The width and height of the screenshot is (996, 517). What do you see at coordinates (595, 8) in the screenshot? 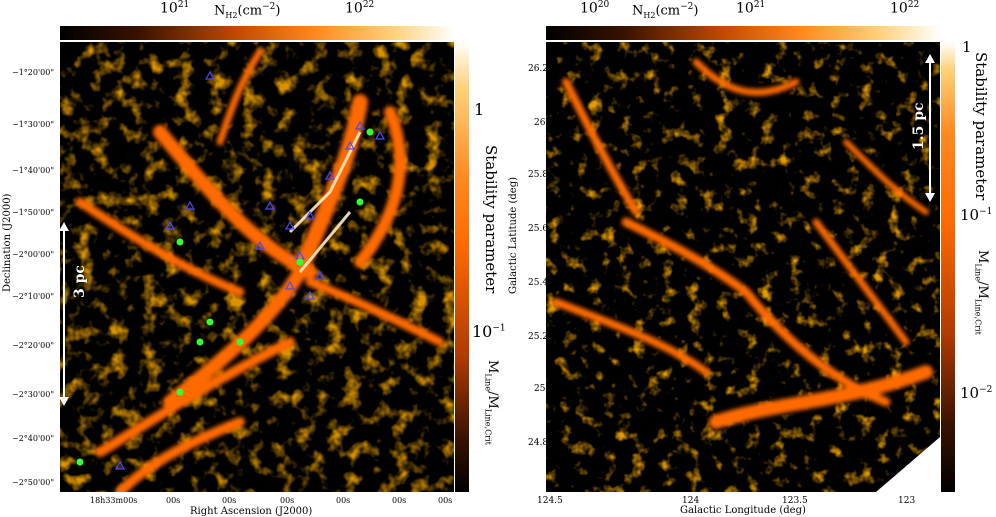
I see `right-colorbar-tick-low: 1020` at bounding box center [595, 8].